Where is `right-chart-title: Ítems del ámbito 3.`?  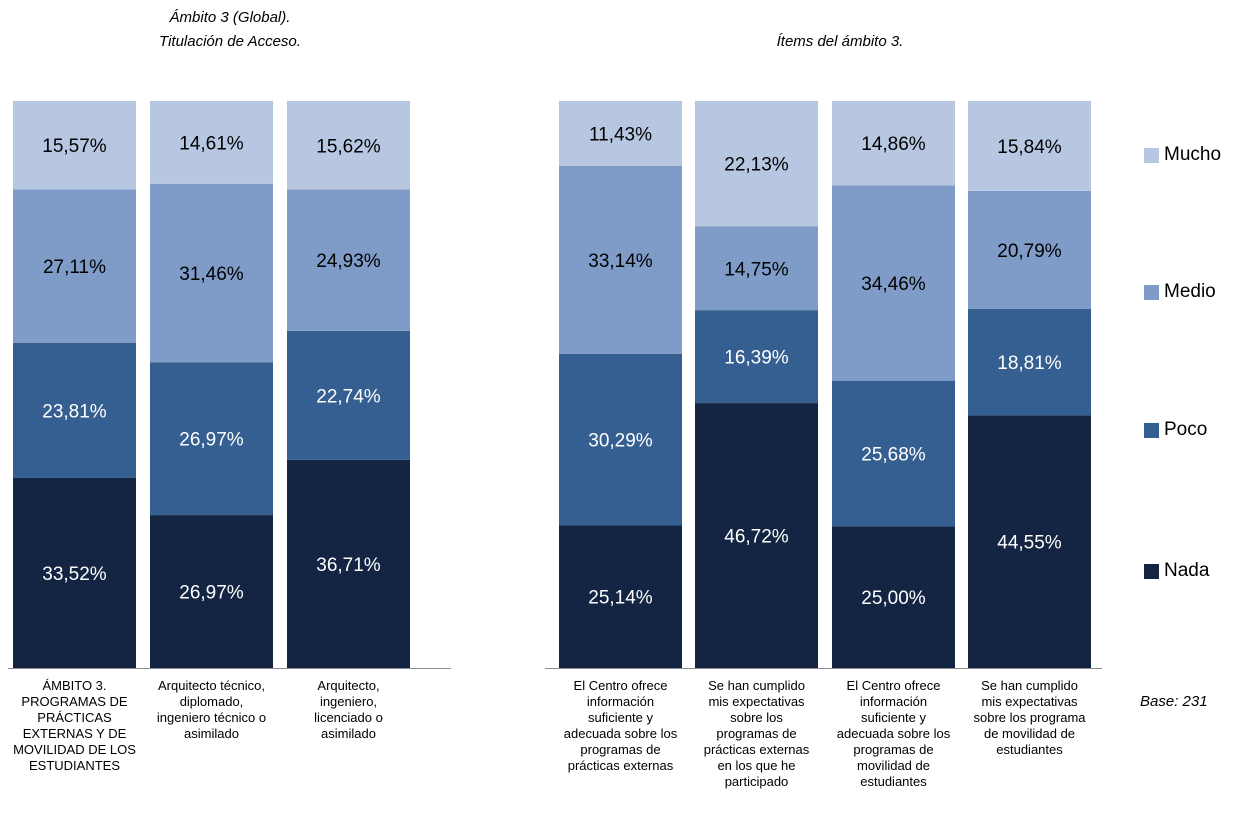
right-chart-title: Ítems del ámbito 3. is located at coordinates (840, 42).